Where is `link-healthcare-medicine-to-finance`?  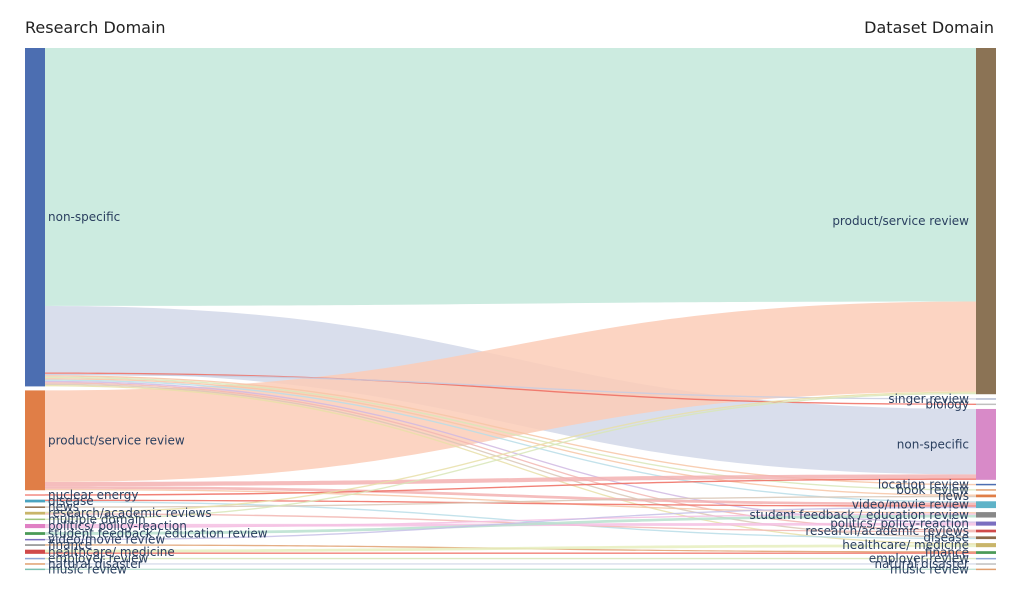 link-healthcare-medicine-to-finance is located at coordinates (510, 553).